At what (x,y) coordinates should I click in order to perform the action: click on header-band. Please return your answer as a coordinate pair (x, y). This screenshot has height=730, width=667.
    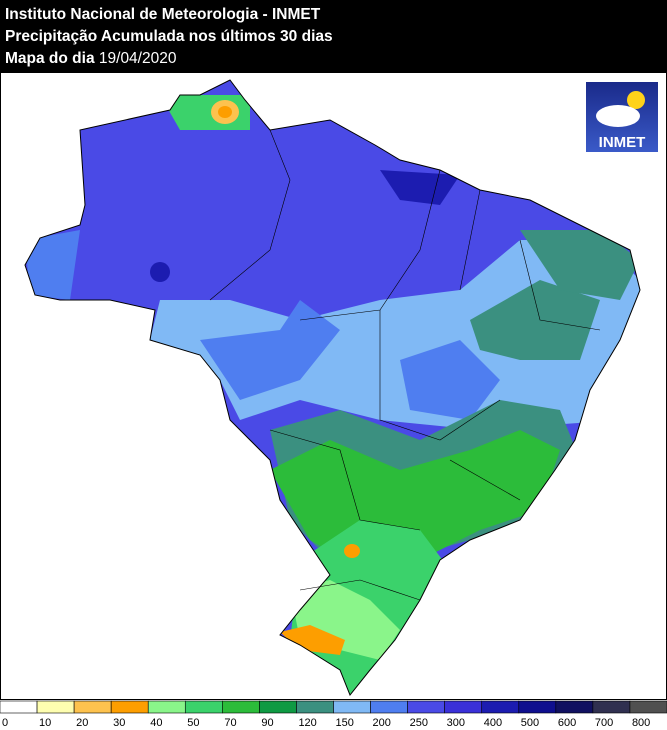
    Looking at the image, I should click on (333, 36).